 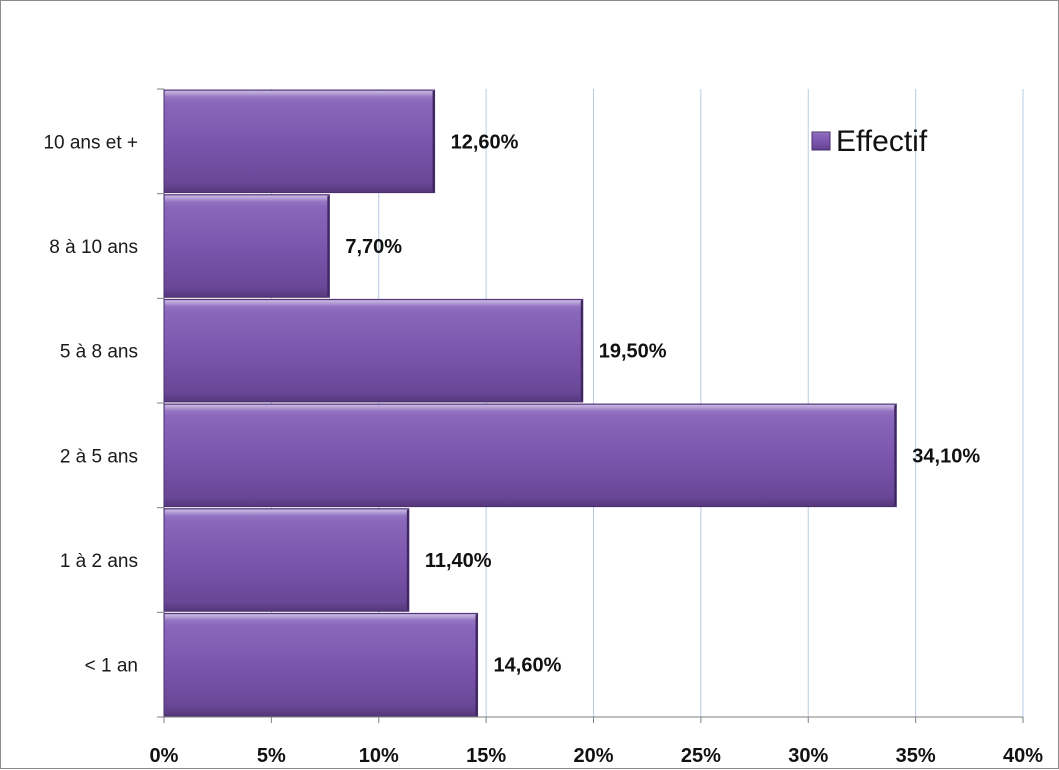 What do you see at coordinates (882, 141) in the screenshot?
I see `legend-label: Effectif` at bounding box center [882, 141].